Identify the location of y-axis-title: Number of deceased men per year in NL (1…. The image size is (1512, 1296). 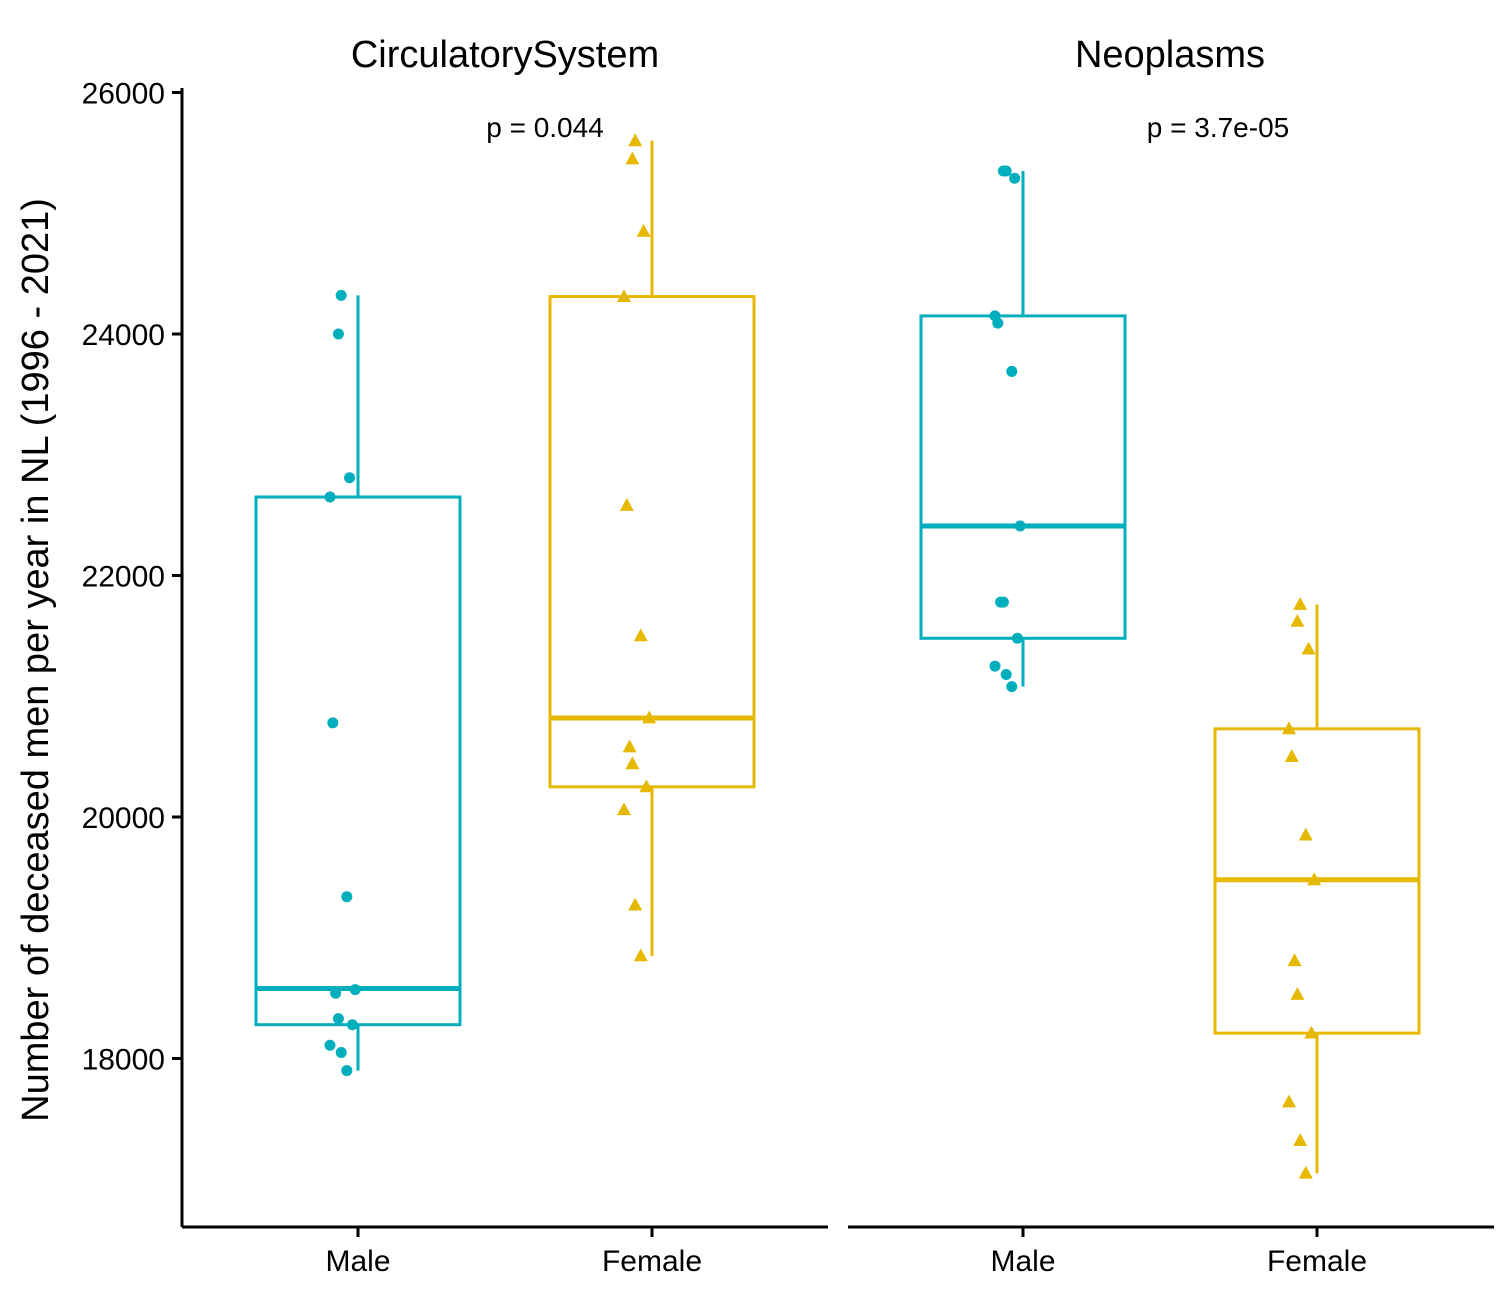
(36, 660).